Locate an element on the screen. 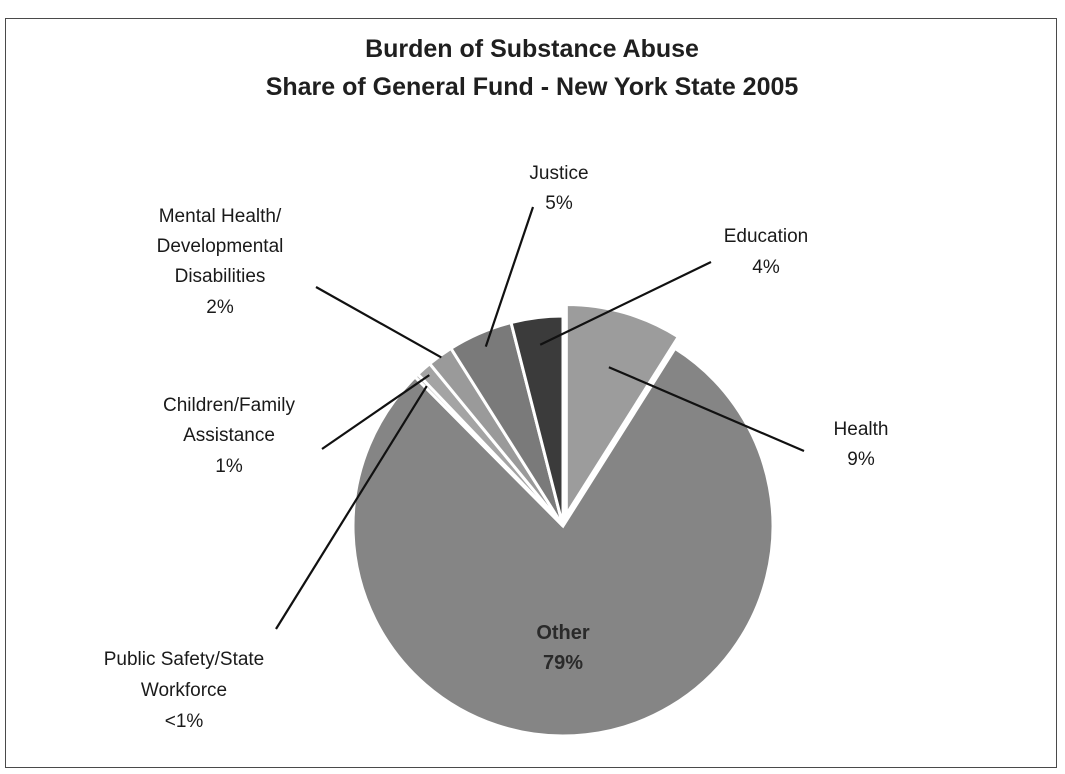 The width and height of the screenshot is (1065, 774). pie-slice-health is located at coordinates (622, 411).